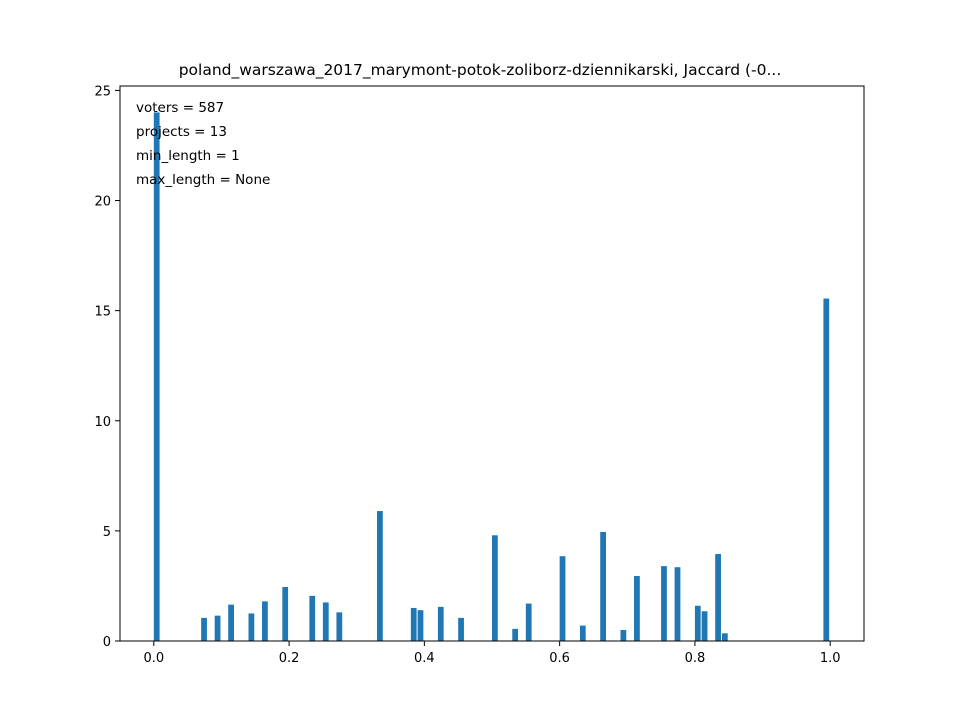  Describe the element at coordinates (203, 180) in the screenshot. I see `annotation-line: max_length = None` at that location.